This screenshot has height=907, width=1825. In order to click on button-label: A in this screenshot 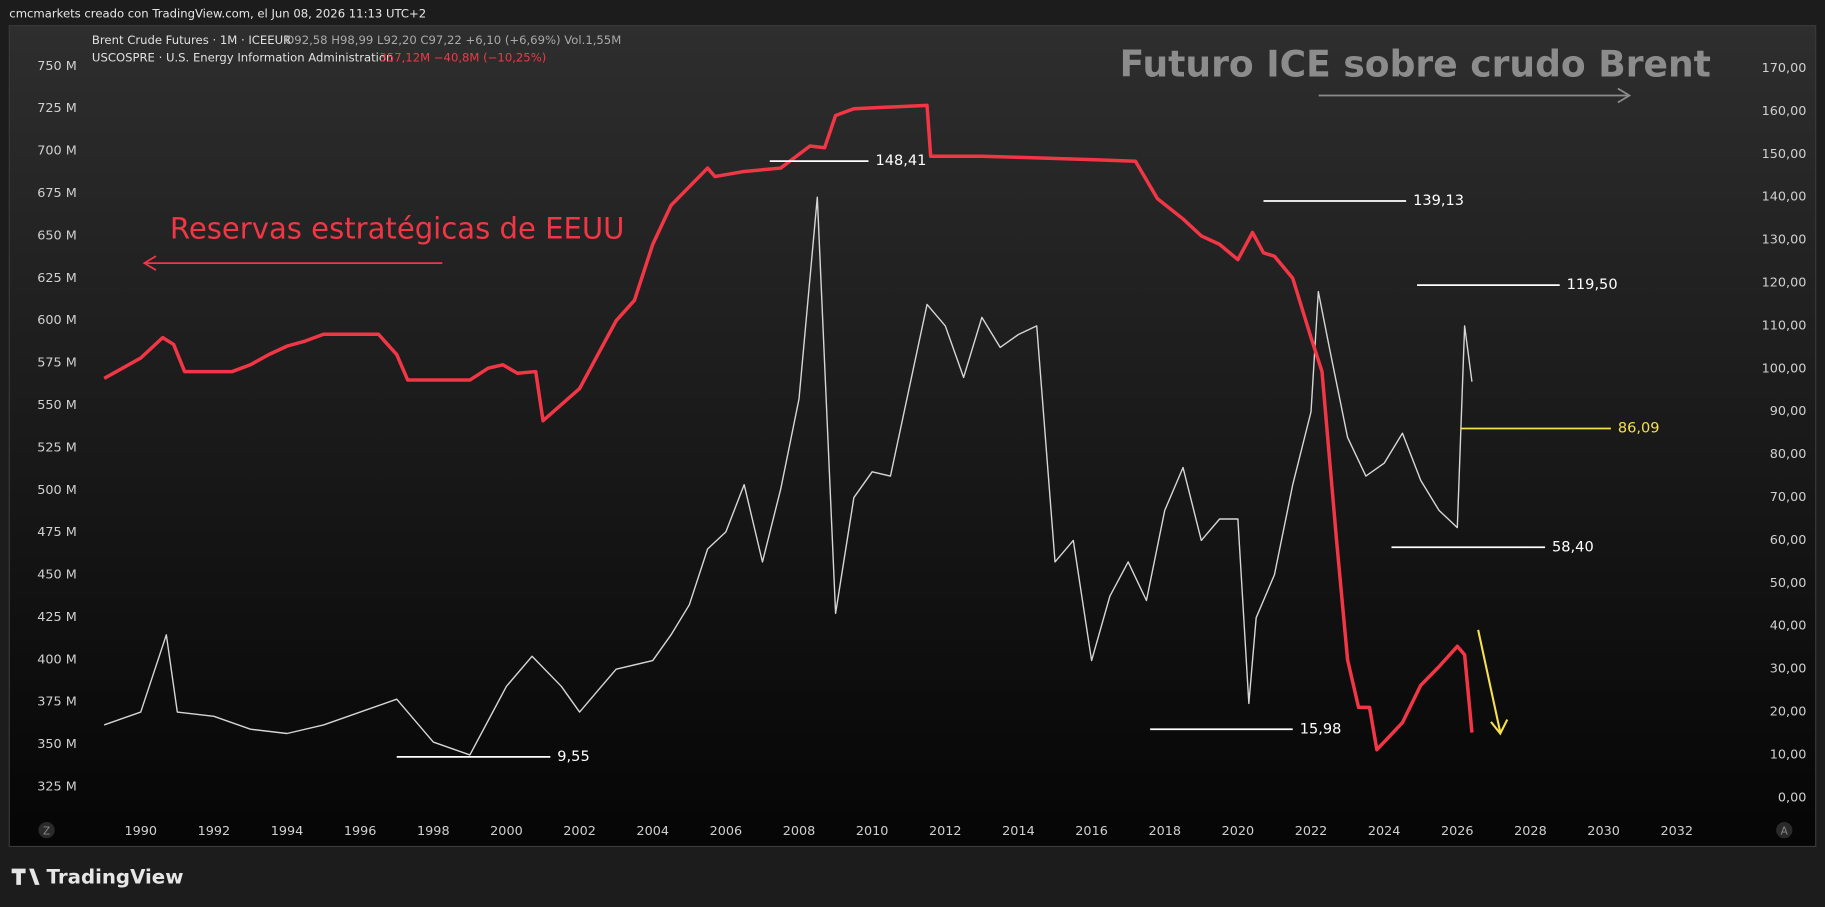, I will do `click(1785, 831)`.